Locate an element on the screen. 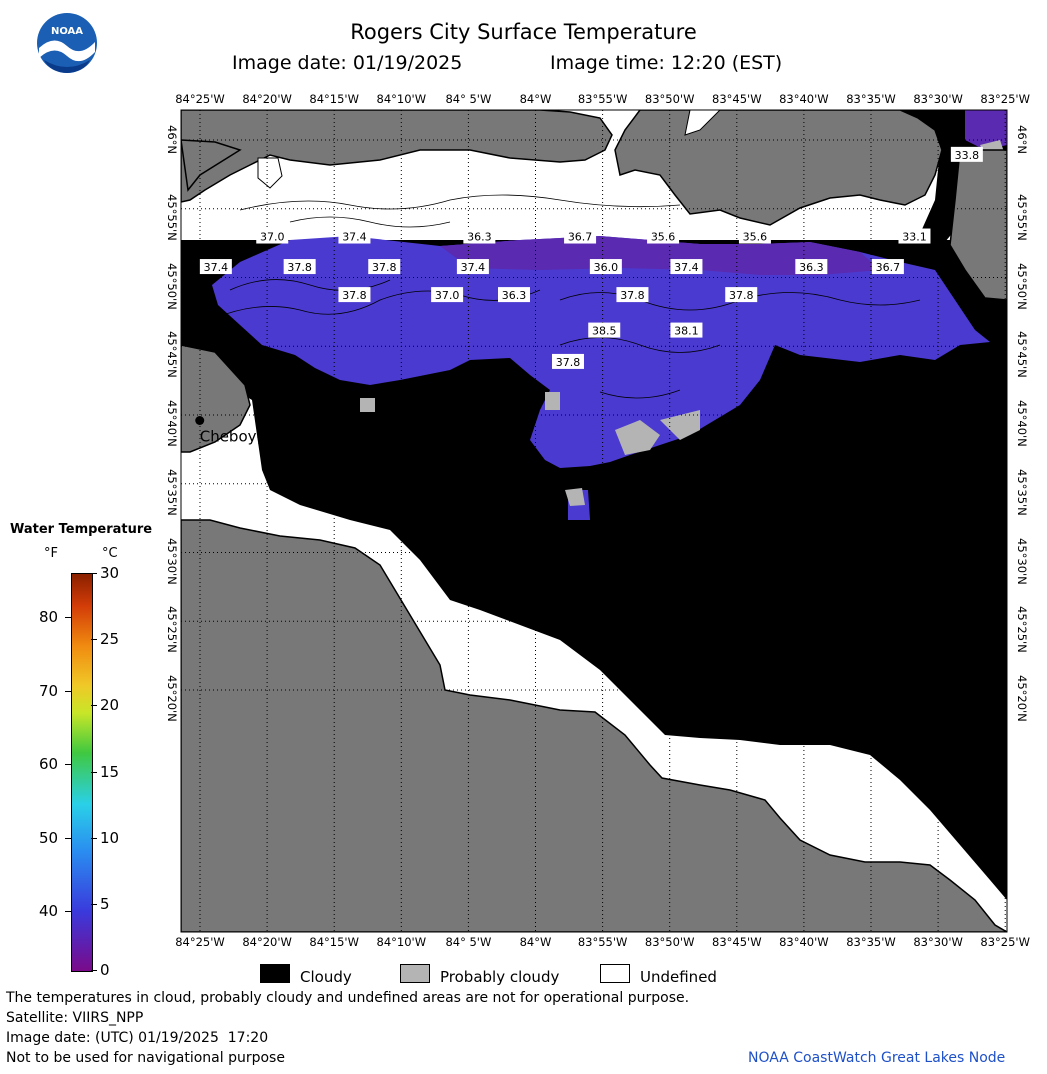 Image resolution: width=1047 pixels, height=1074 pixels. legend-c-tick: 25 is located at coordinates (110, 639).